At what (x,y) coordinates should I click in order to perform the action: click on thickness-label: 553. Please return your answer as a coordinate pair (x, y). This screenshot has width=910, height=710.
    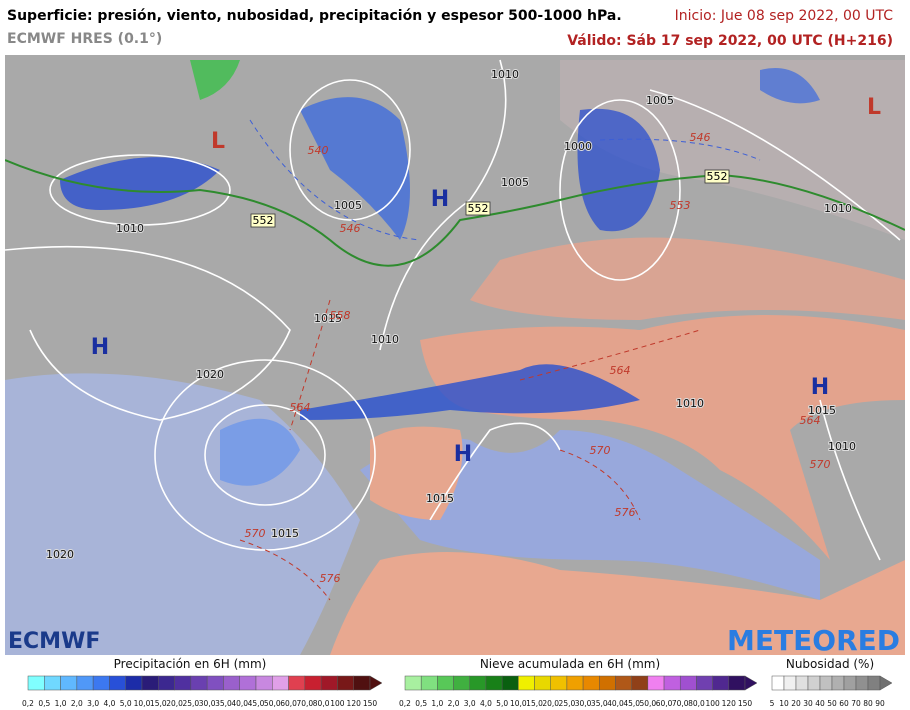
    Looking at the image, I should click on (680, 205).